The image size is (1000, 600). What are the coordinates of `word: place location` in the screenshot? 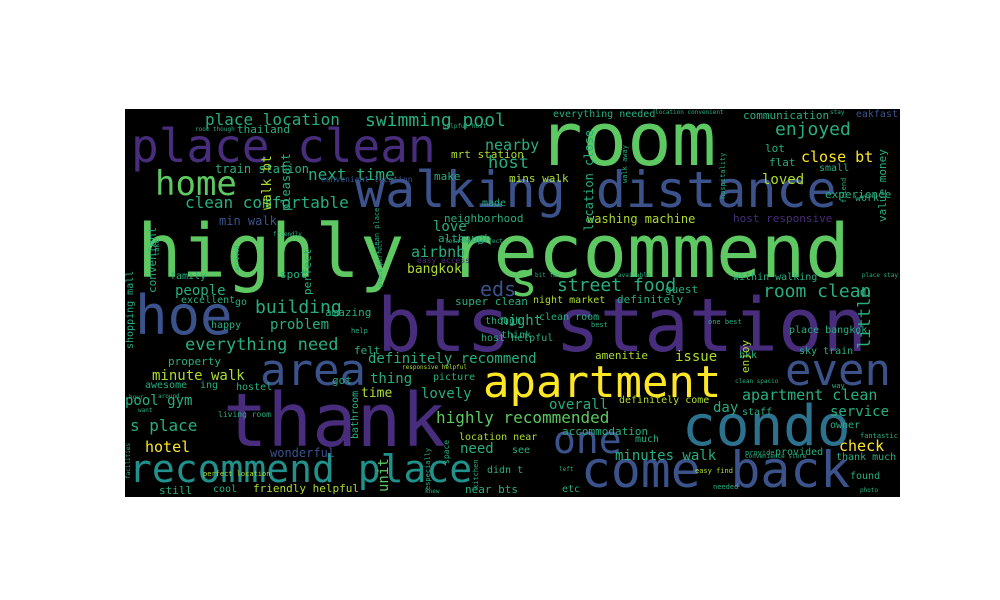 It's located at (272, 119).